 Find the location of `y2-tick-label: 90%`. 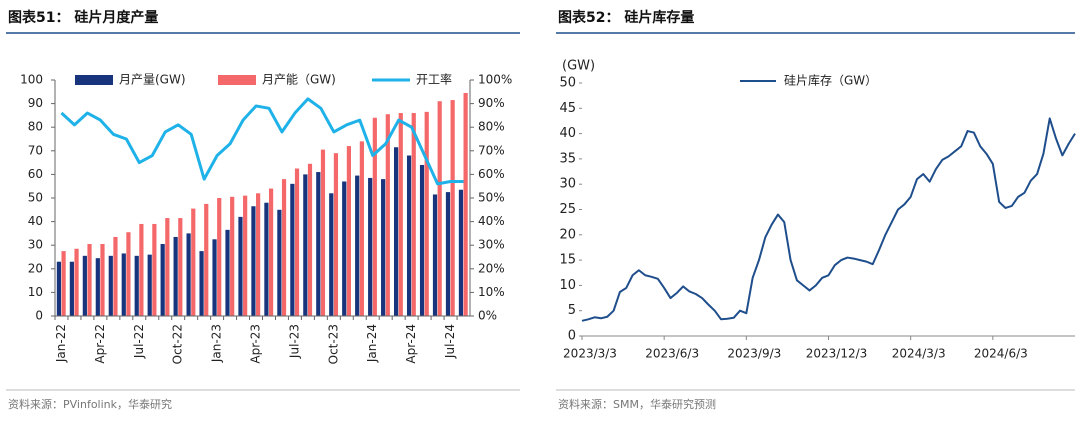

y2-tick-label: 90% is located at coordinates (491, 103).